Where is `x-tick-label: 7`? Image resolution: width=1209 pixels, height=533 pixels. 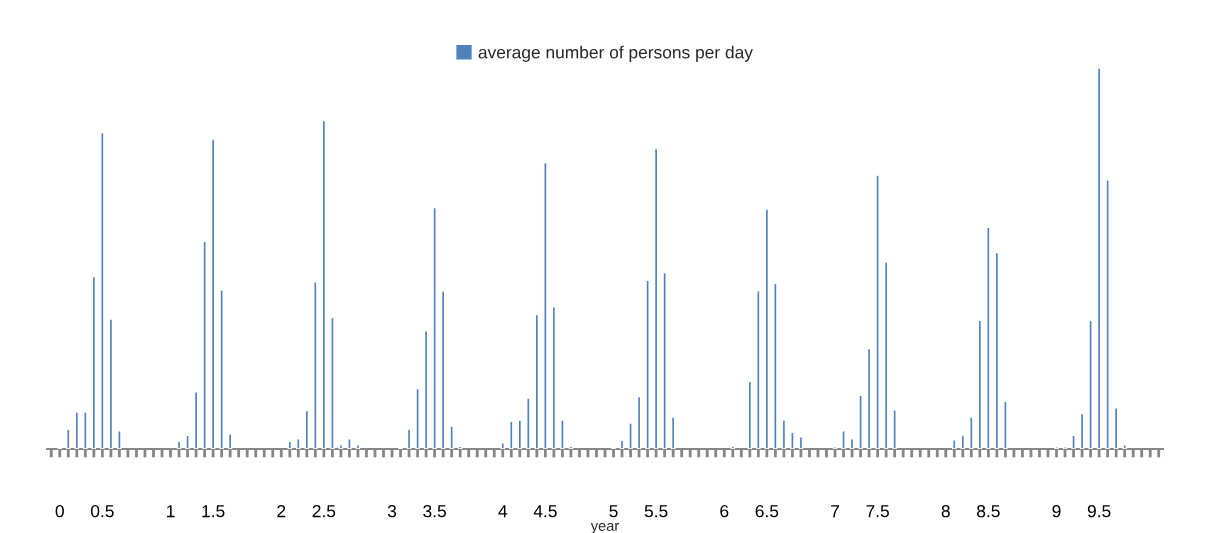
x-tick-label: 7 is located at coordinates (835, 511).